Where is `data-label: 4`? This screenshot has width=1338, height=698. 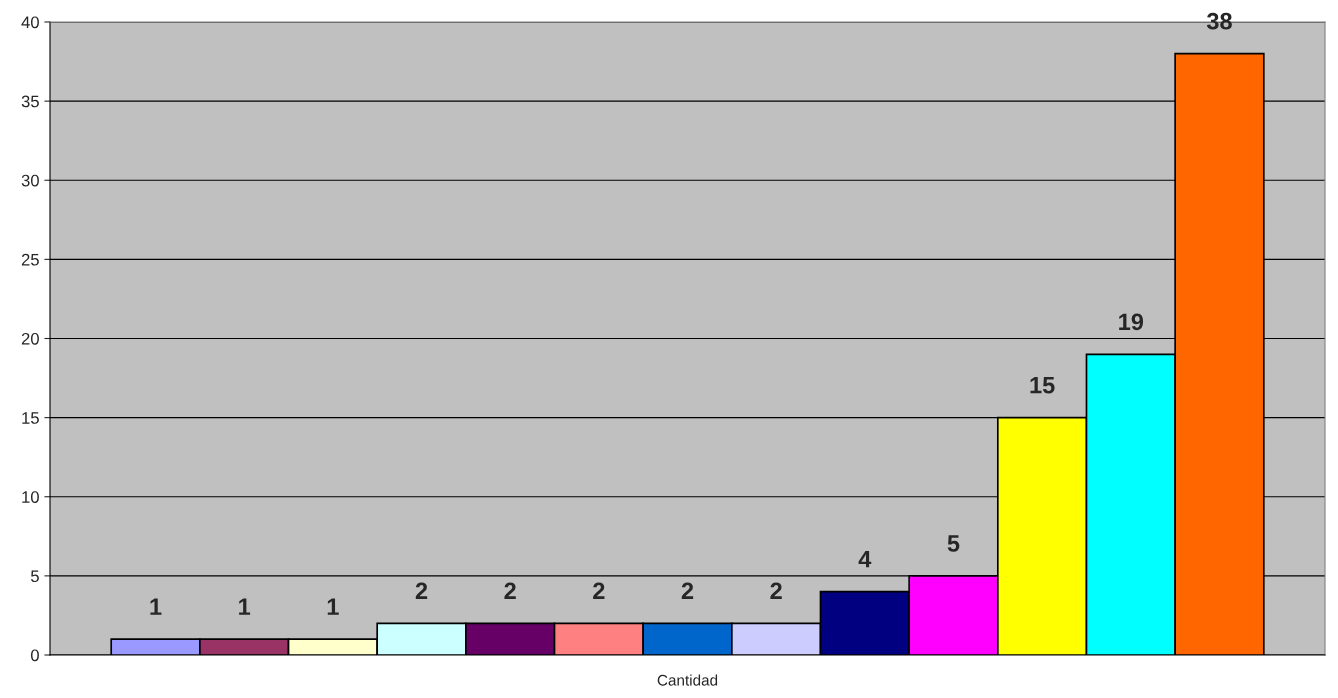 data-label: 4 is located at coordinates (865, 559).